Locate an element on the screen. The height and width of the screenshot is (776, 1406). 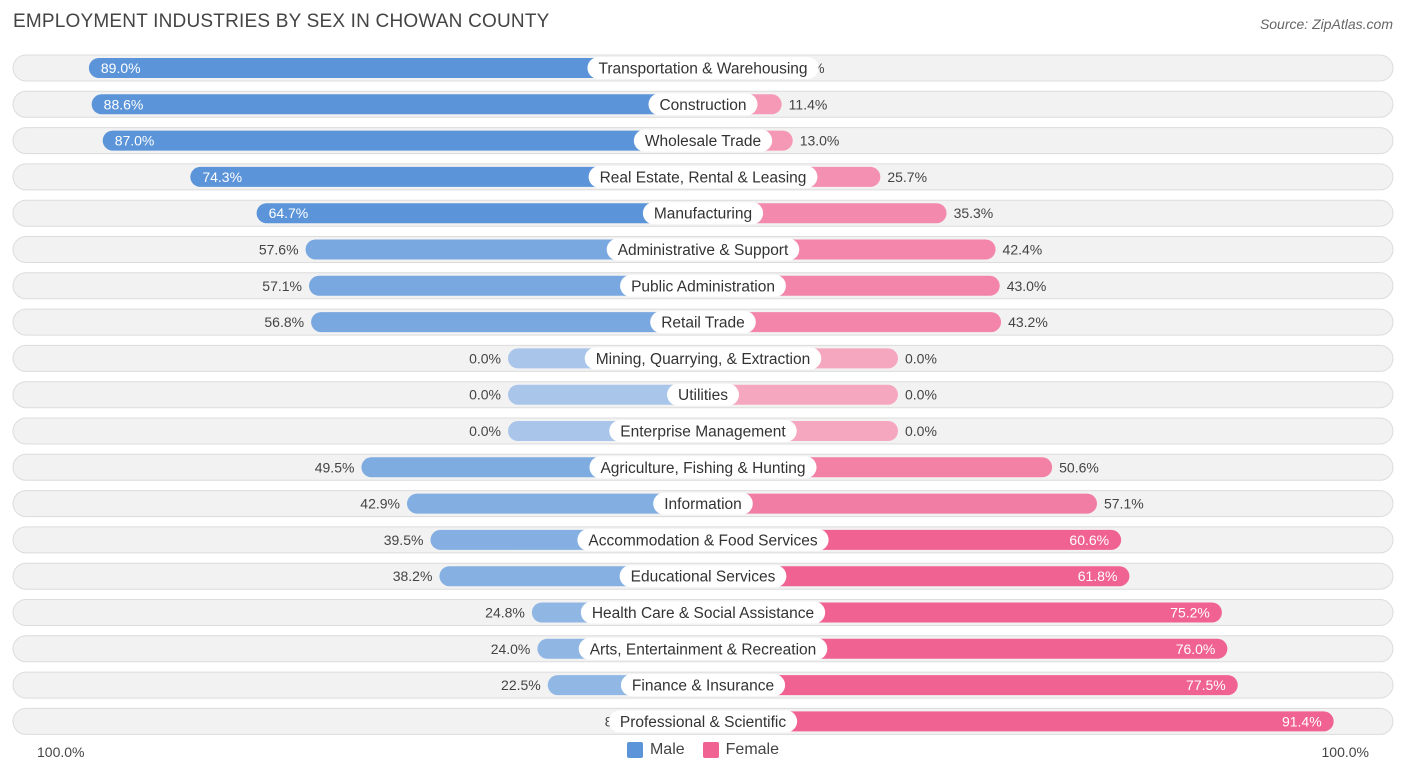
male-value-label: 89.0% is located at coordinates (121, 68).